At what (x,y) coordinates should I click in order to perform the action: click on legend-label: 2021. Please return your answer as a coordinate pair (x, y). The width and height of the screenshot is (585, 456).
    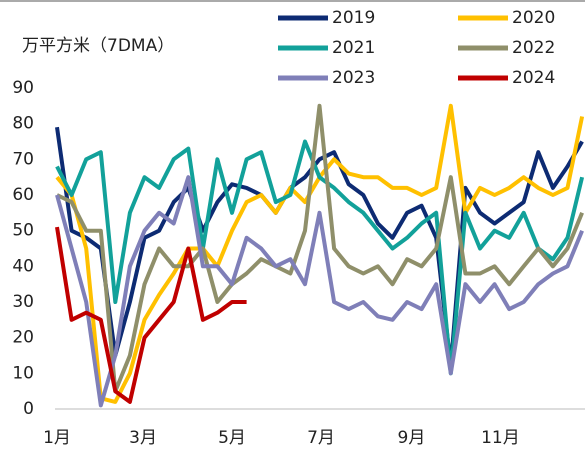
    Looking at the image, I should click on (353, 48).